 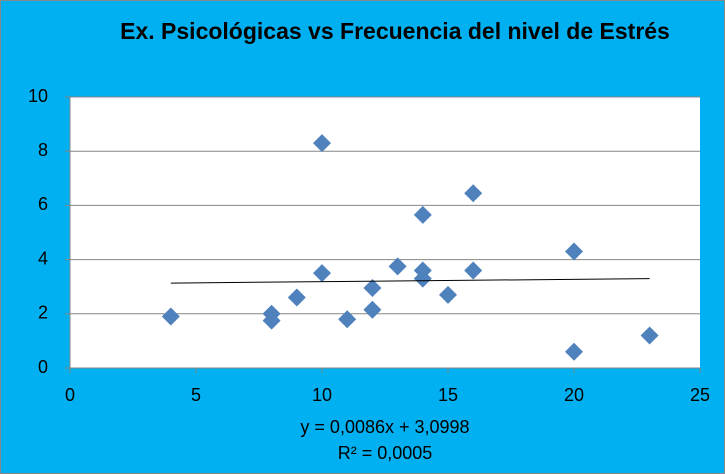 I want to click on y-tick-label: 2, so click(x=43, y=313).